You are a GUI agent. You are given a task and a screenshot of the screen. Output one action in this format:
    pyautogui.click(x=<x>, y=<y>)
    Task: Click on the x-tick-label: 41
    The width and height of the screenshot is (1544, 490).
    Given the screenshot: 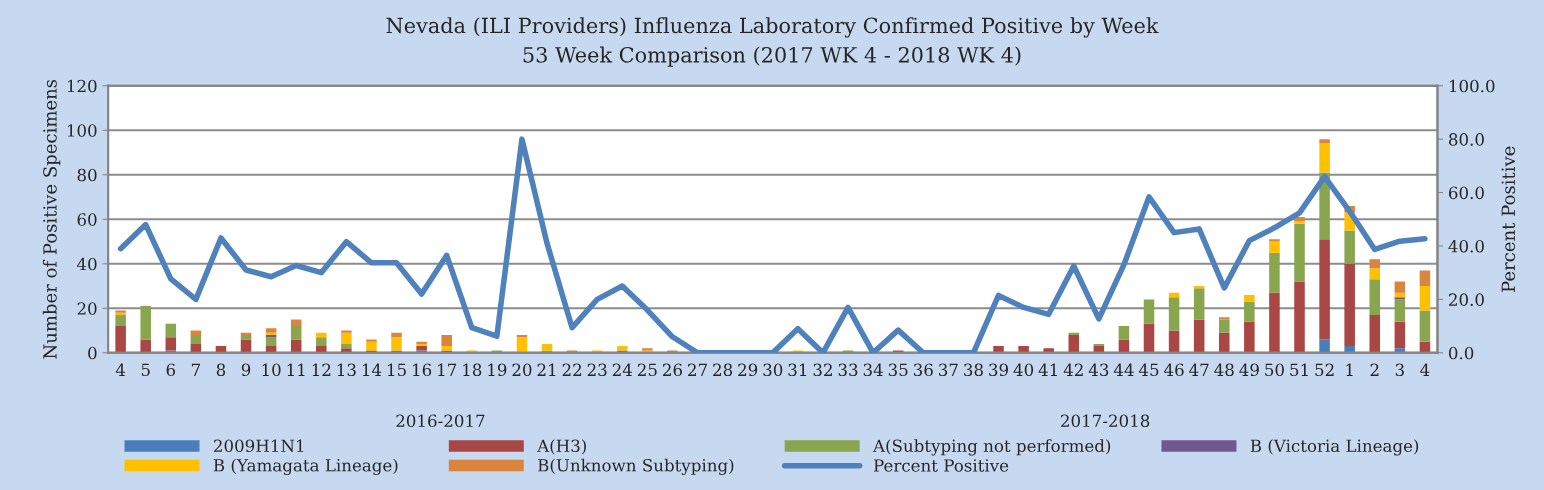 What is the action you would take?
    pyautogui.click(x=1047, y=369)
    